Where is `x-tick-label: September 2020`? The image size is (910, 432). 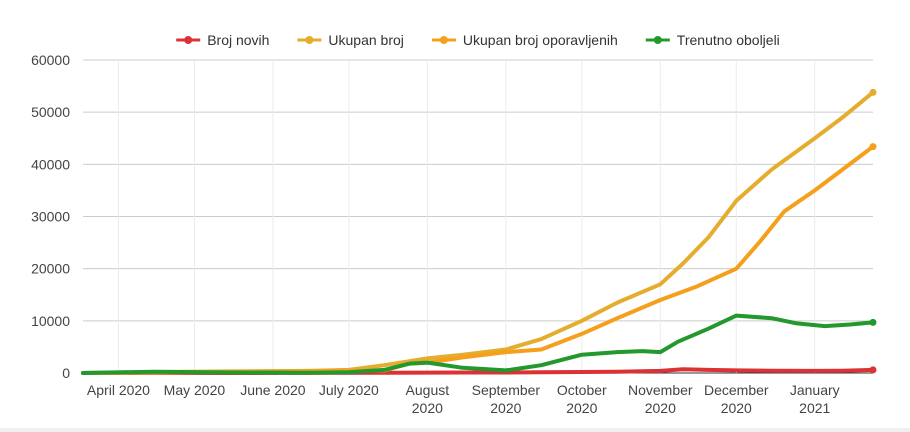 x-tick-label: September 2020 is located at coordinates (506, 399).